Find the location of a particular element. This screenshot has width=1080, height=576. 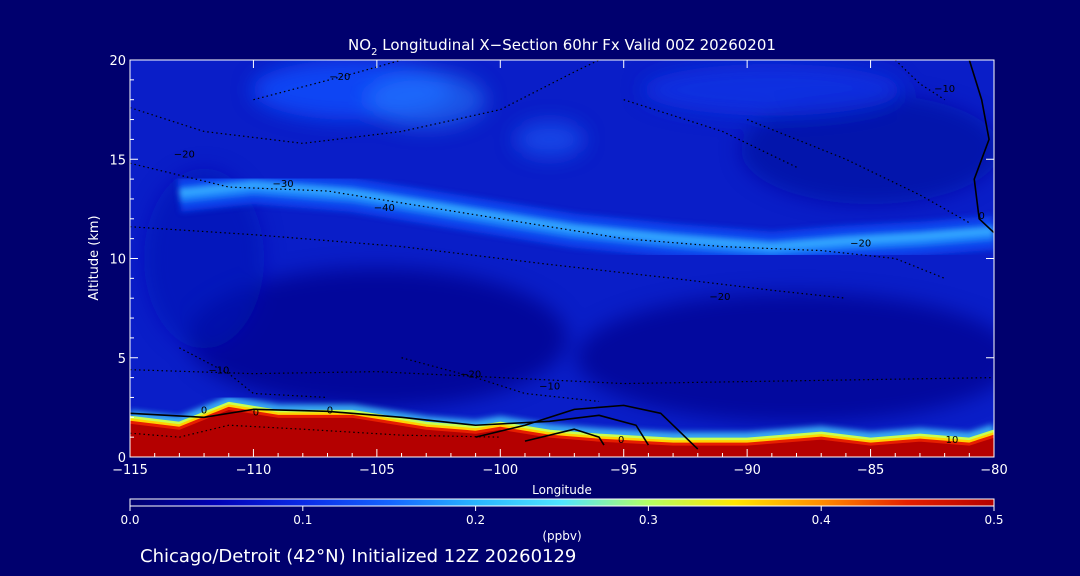

y-tick-label: 10 is located at coordinates (117, 260).